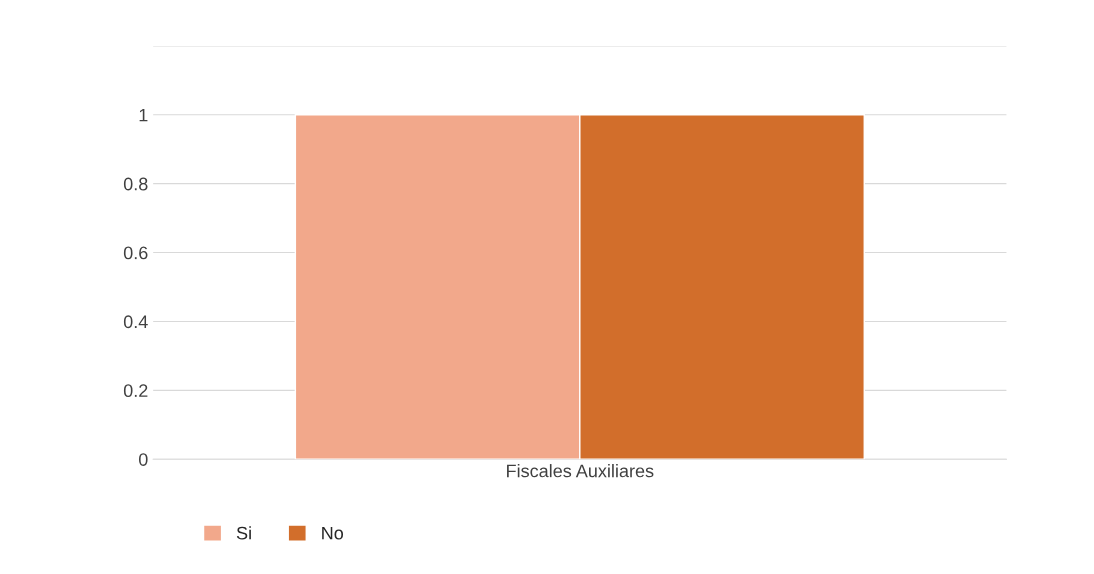  What do you see at coordinates (135, 391) in the screenshot?
I see `y-tick-label: 0.2` at bounding box center [135, 391].